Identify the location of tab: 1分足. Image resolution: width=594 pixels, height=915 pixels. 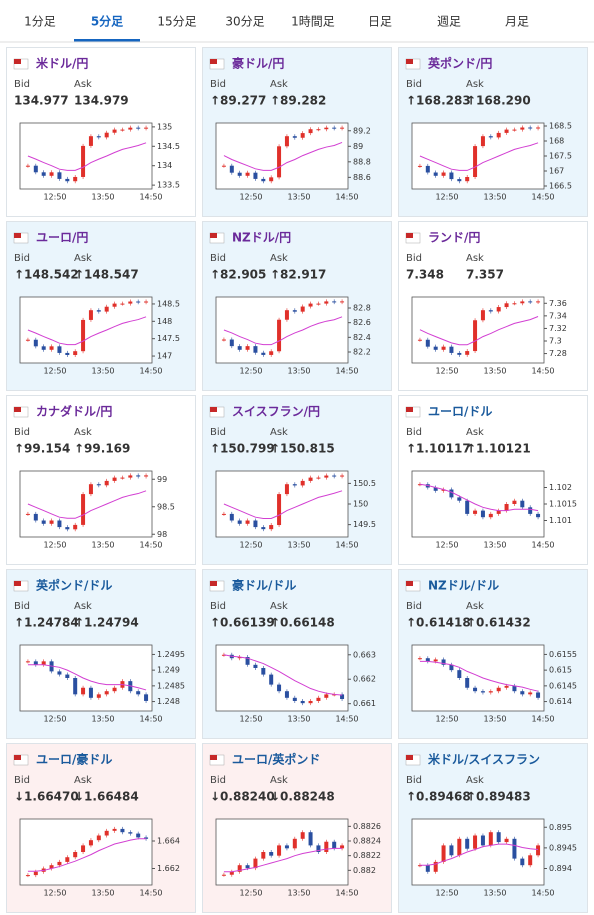
(40, 22).